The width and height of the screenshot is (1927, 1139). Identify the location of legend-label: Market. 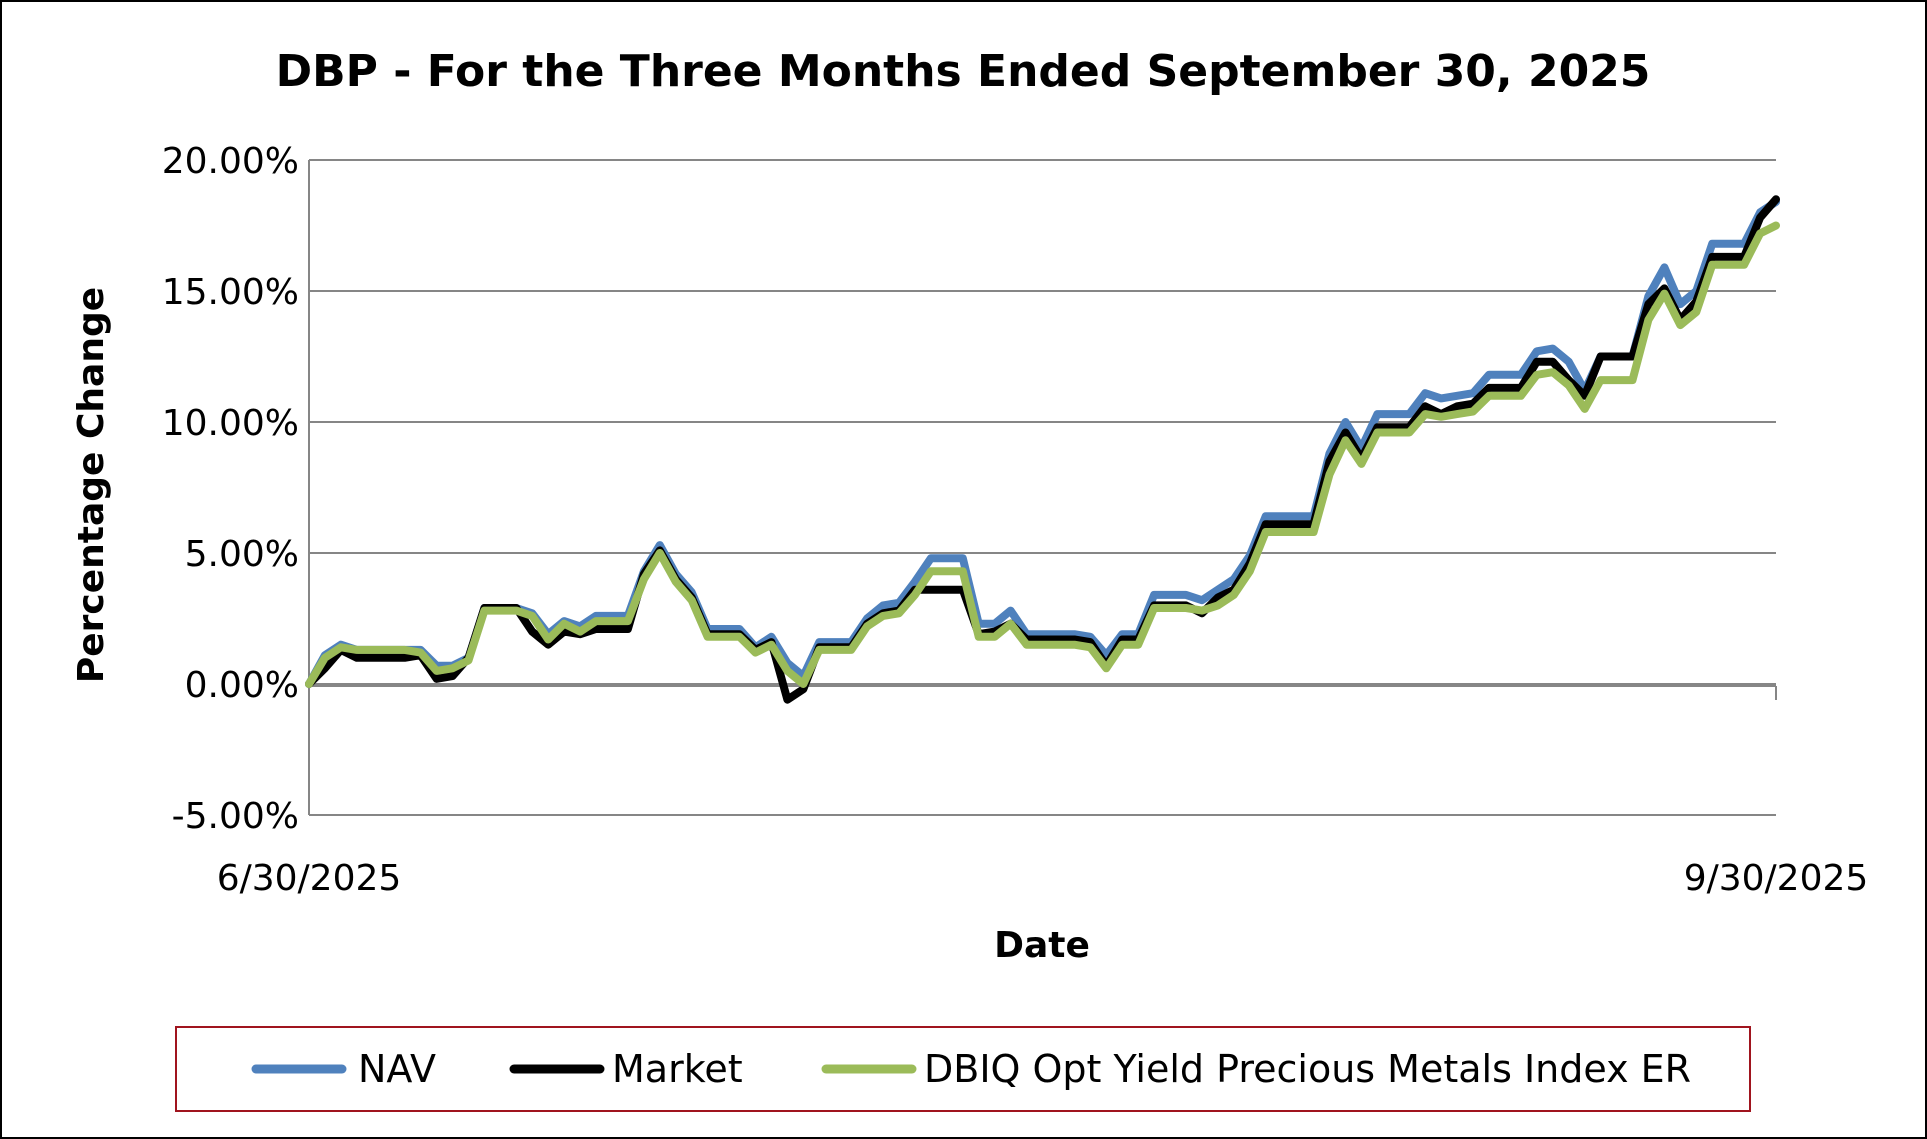
(677, 1069).